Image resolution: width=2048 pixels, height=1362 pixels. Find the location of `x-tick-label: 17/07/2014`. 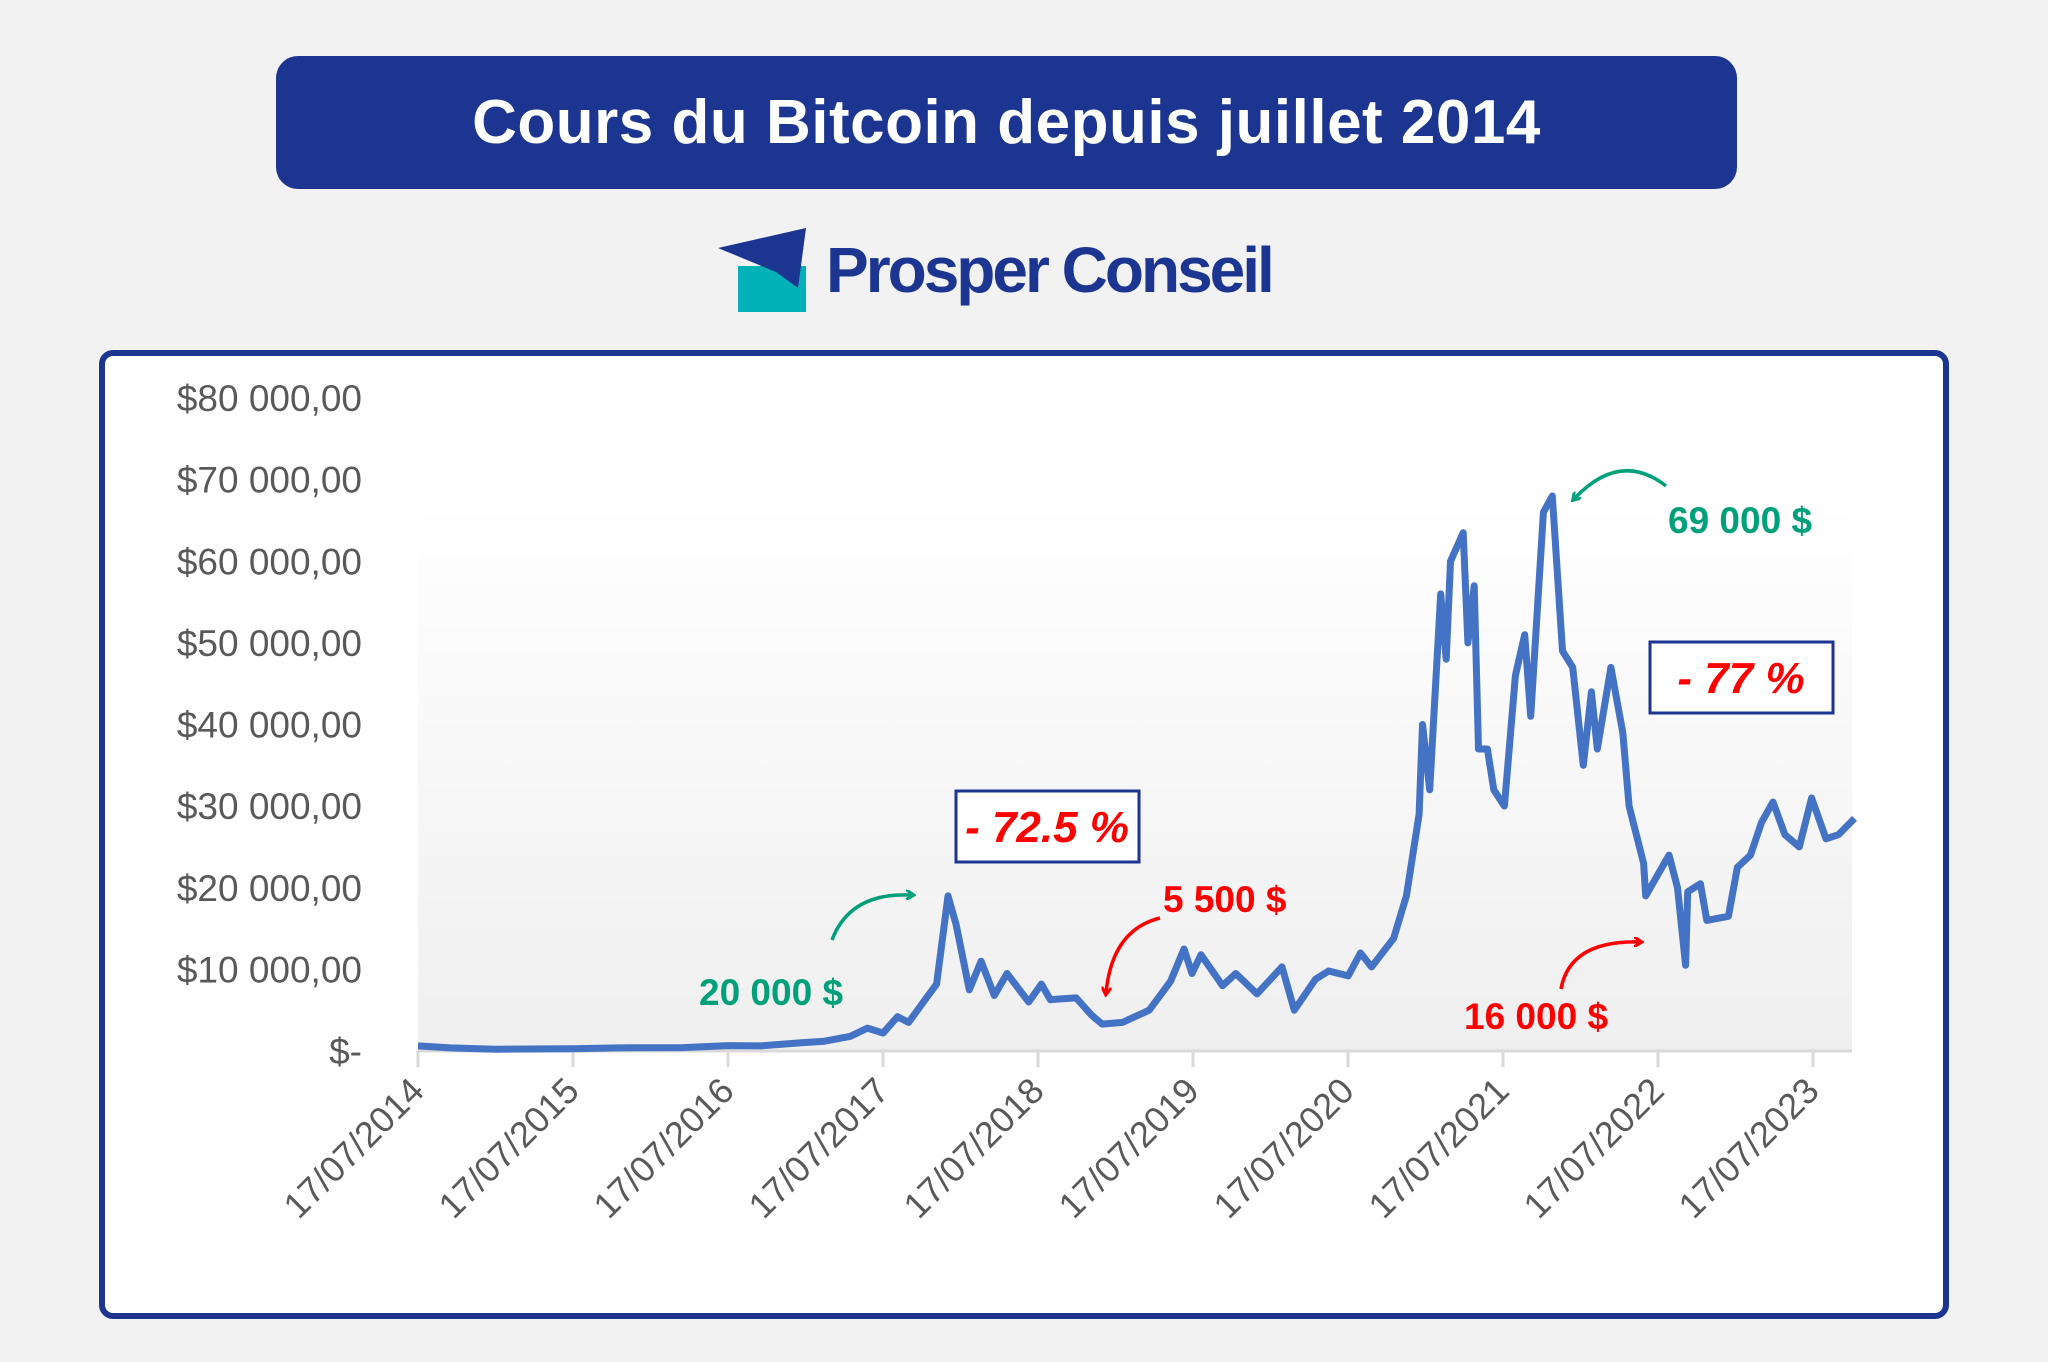

x-tick-label: 17/07/2014 is located at coordinates (353, 1148).